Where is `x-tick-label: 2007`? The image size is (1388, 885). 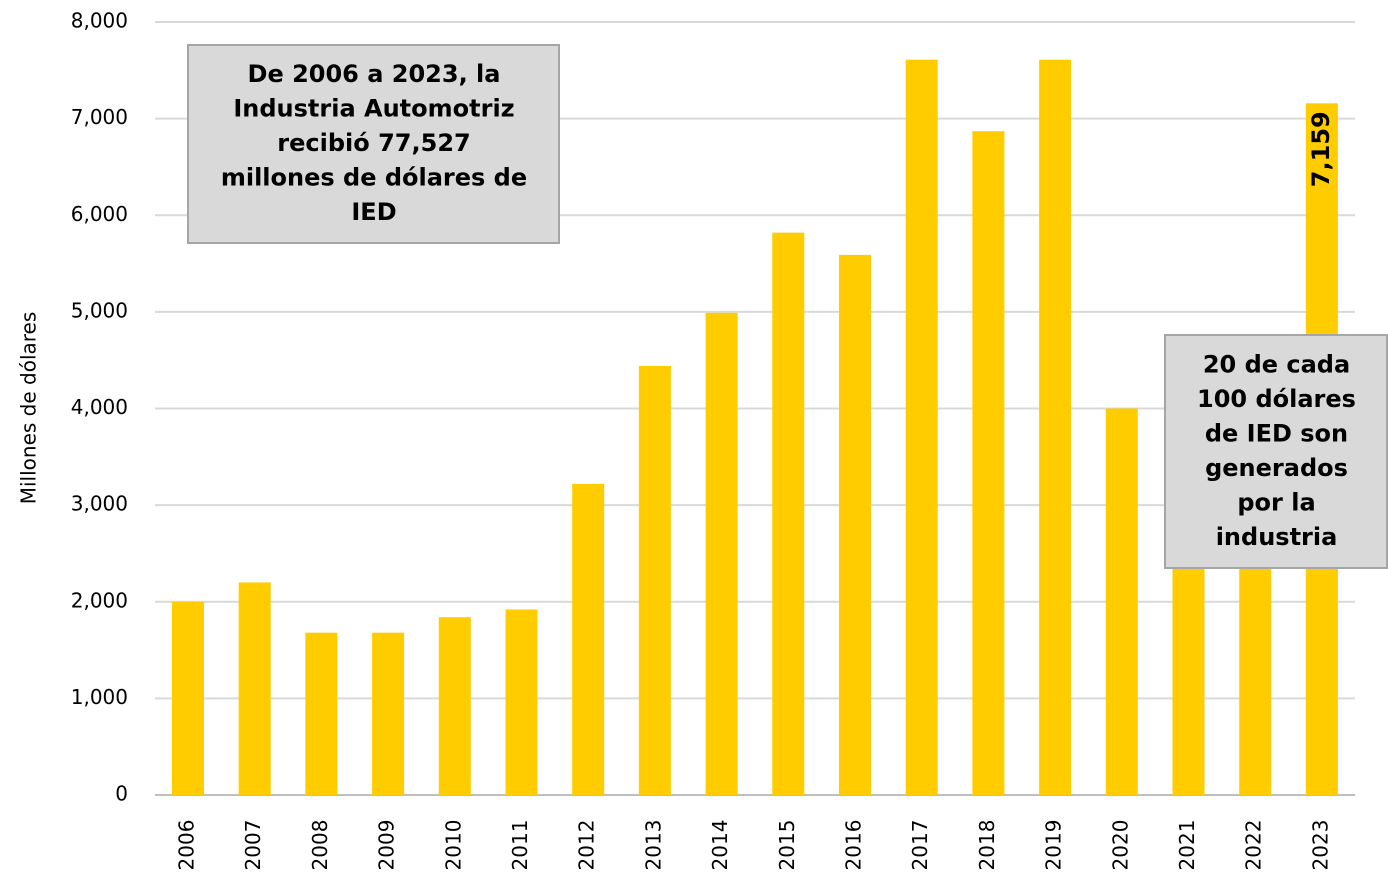
x-tick-label: 2007 is located at coordinates (253, 845).